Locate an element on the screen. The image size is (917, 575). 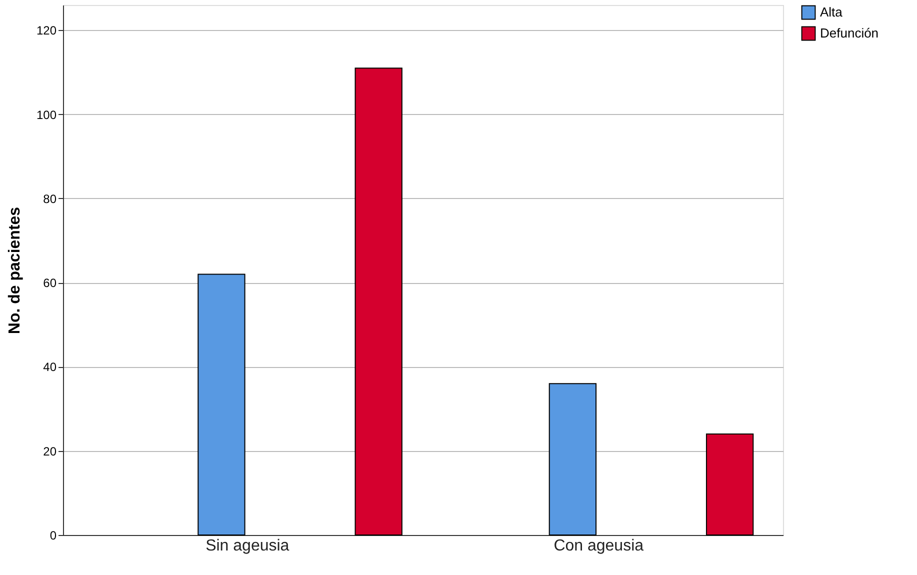
legend-label: Alta is located at coordinates (832, 12).